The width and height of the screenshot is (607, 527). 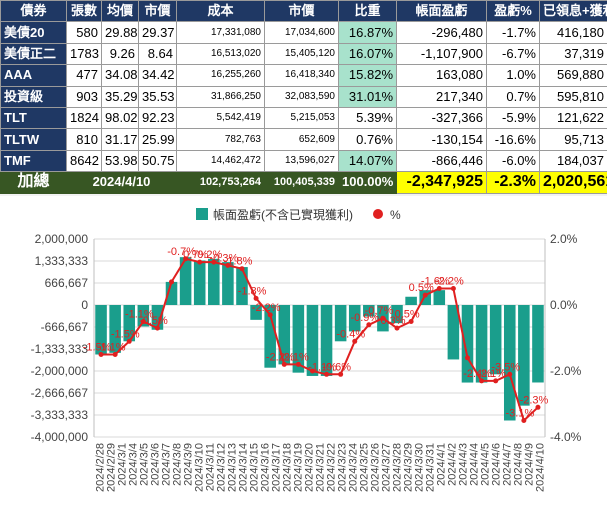 What do you see at coordinates (392, 321) in the screenshot?
I see `data-label: 0.3%` at bounding box center [392, 321].